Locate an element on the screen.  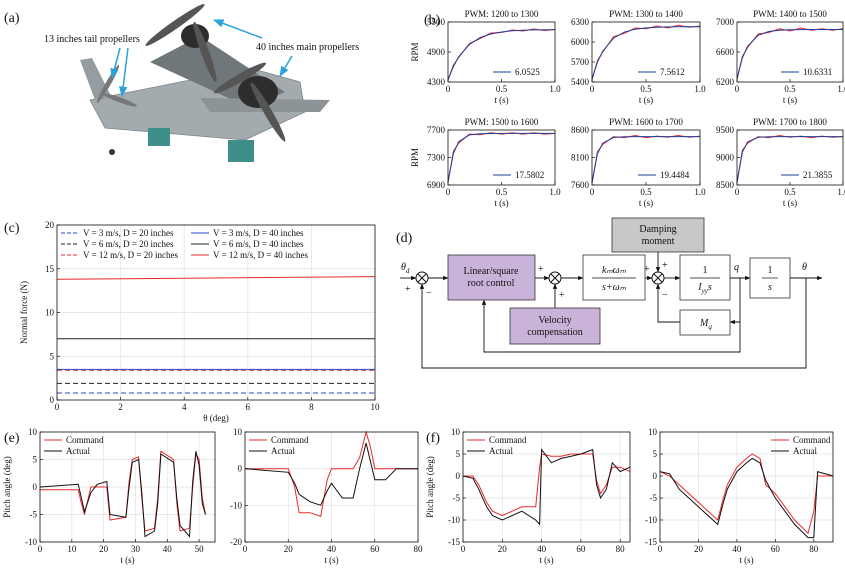
legend-label: 6.0525 is located at coordinates (527, 72).